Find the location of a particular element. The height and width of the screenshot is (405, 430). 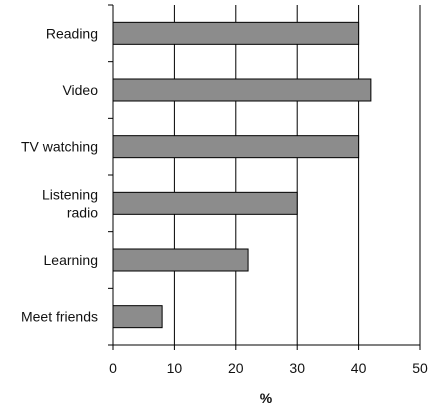

x-tick-label: 10 is located at coordinates (175, 368).